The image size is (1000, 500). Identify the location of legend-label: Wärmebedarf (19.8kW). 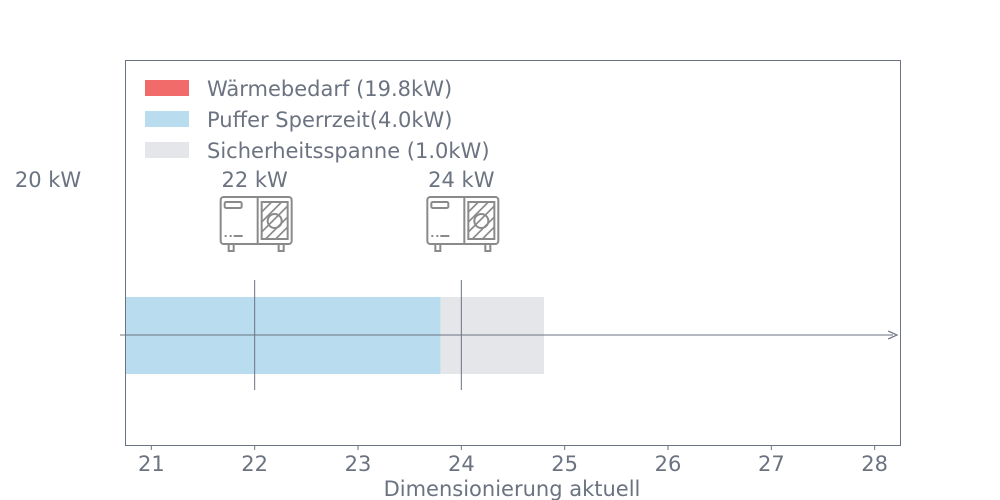
(329, 89).